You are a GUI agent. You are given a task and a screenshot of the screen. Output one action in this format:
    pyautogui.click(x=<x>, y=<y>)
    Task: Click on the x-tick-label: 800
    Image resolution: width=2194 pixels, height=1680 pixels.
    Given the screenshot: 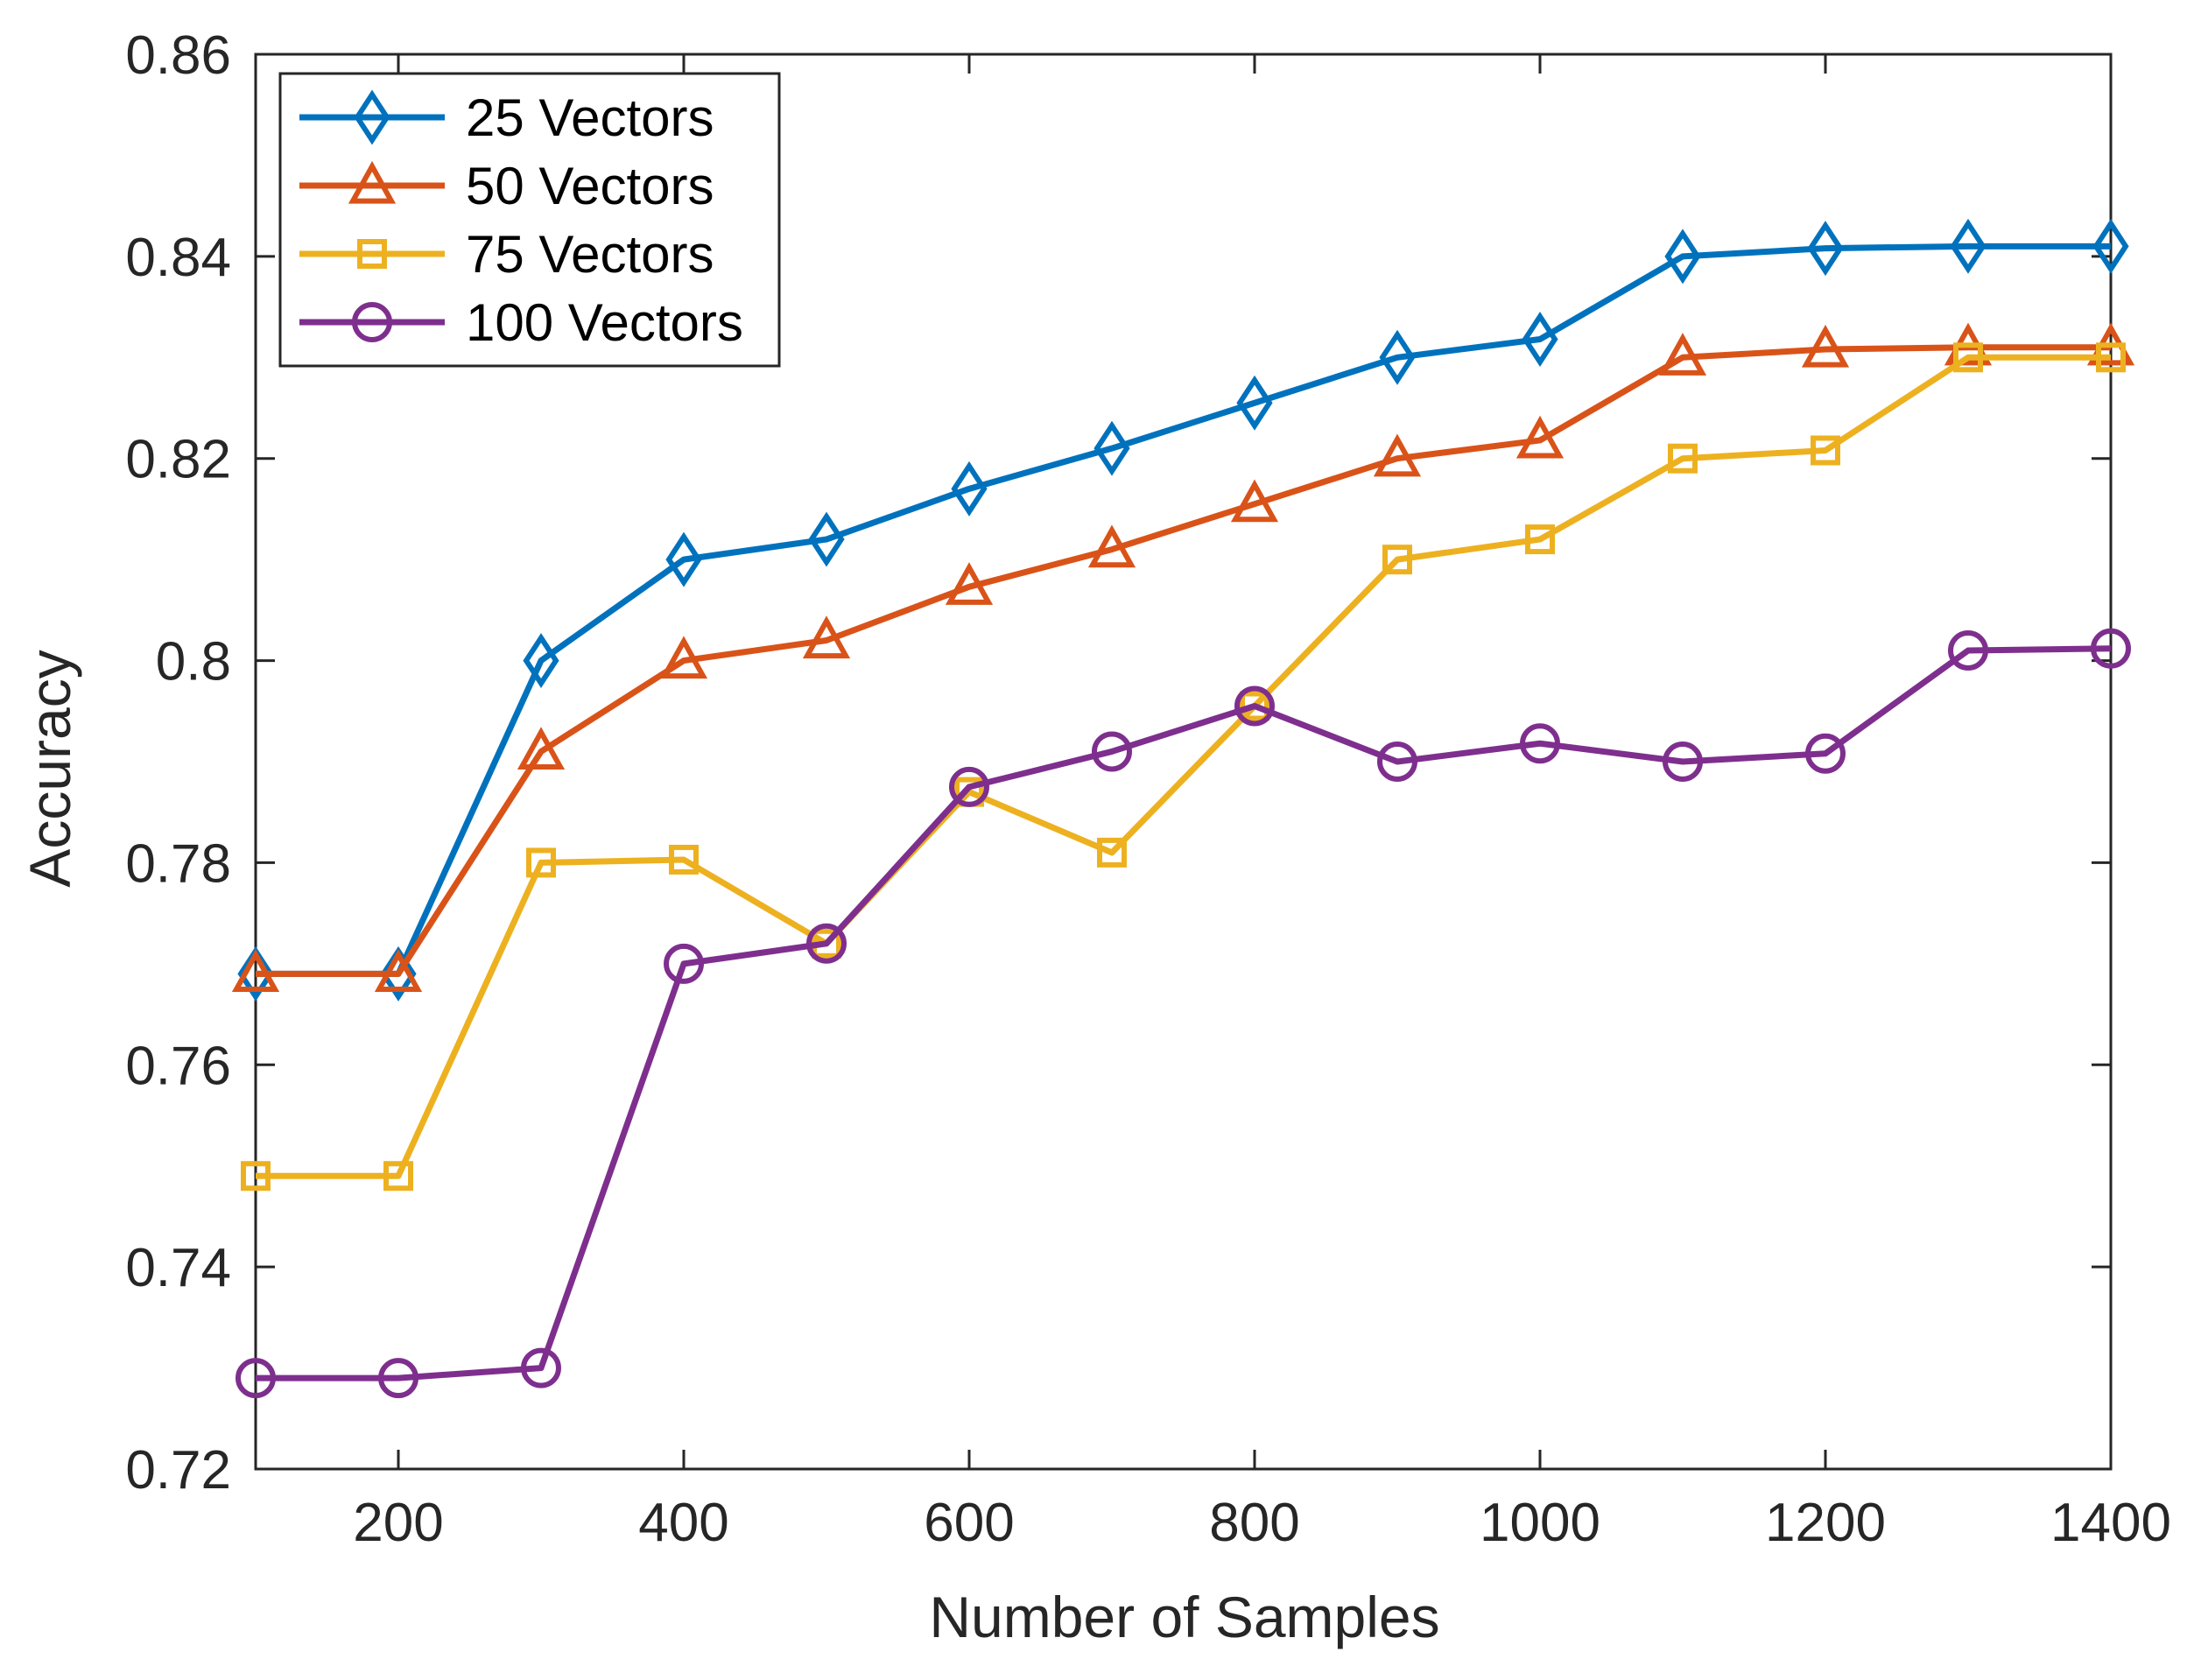 What is the action you would take?
    pyautogui.click(x=1254, y=1523)
    